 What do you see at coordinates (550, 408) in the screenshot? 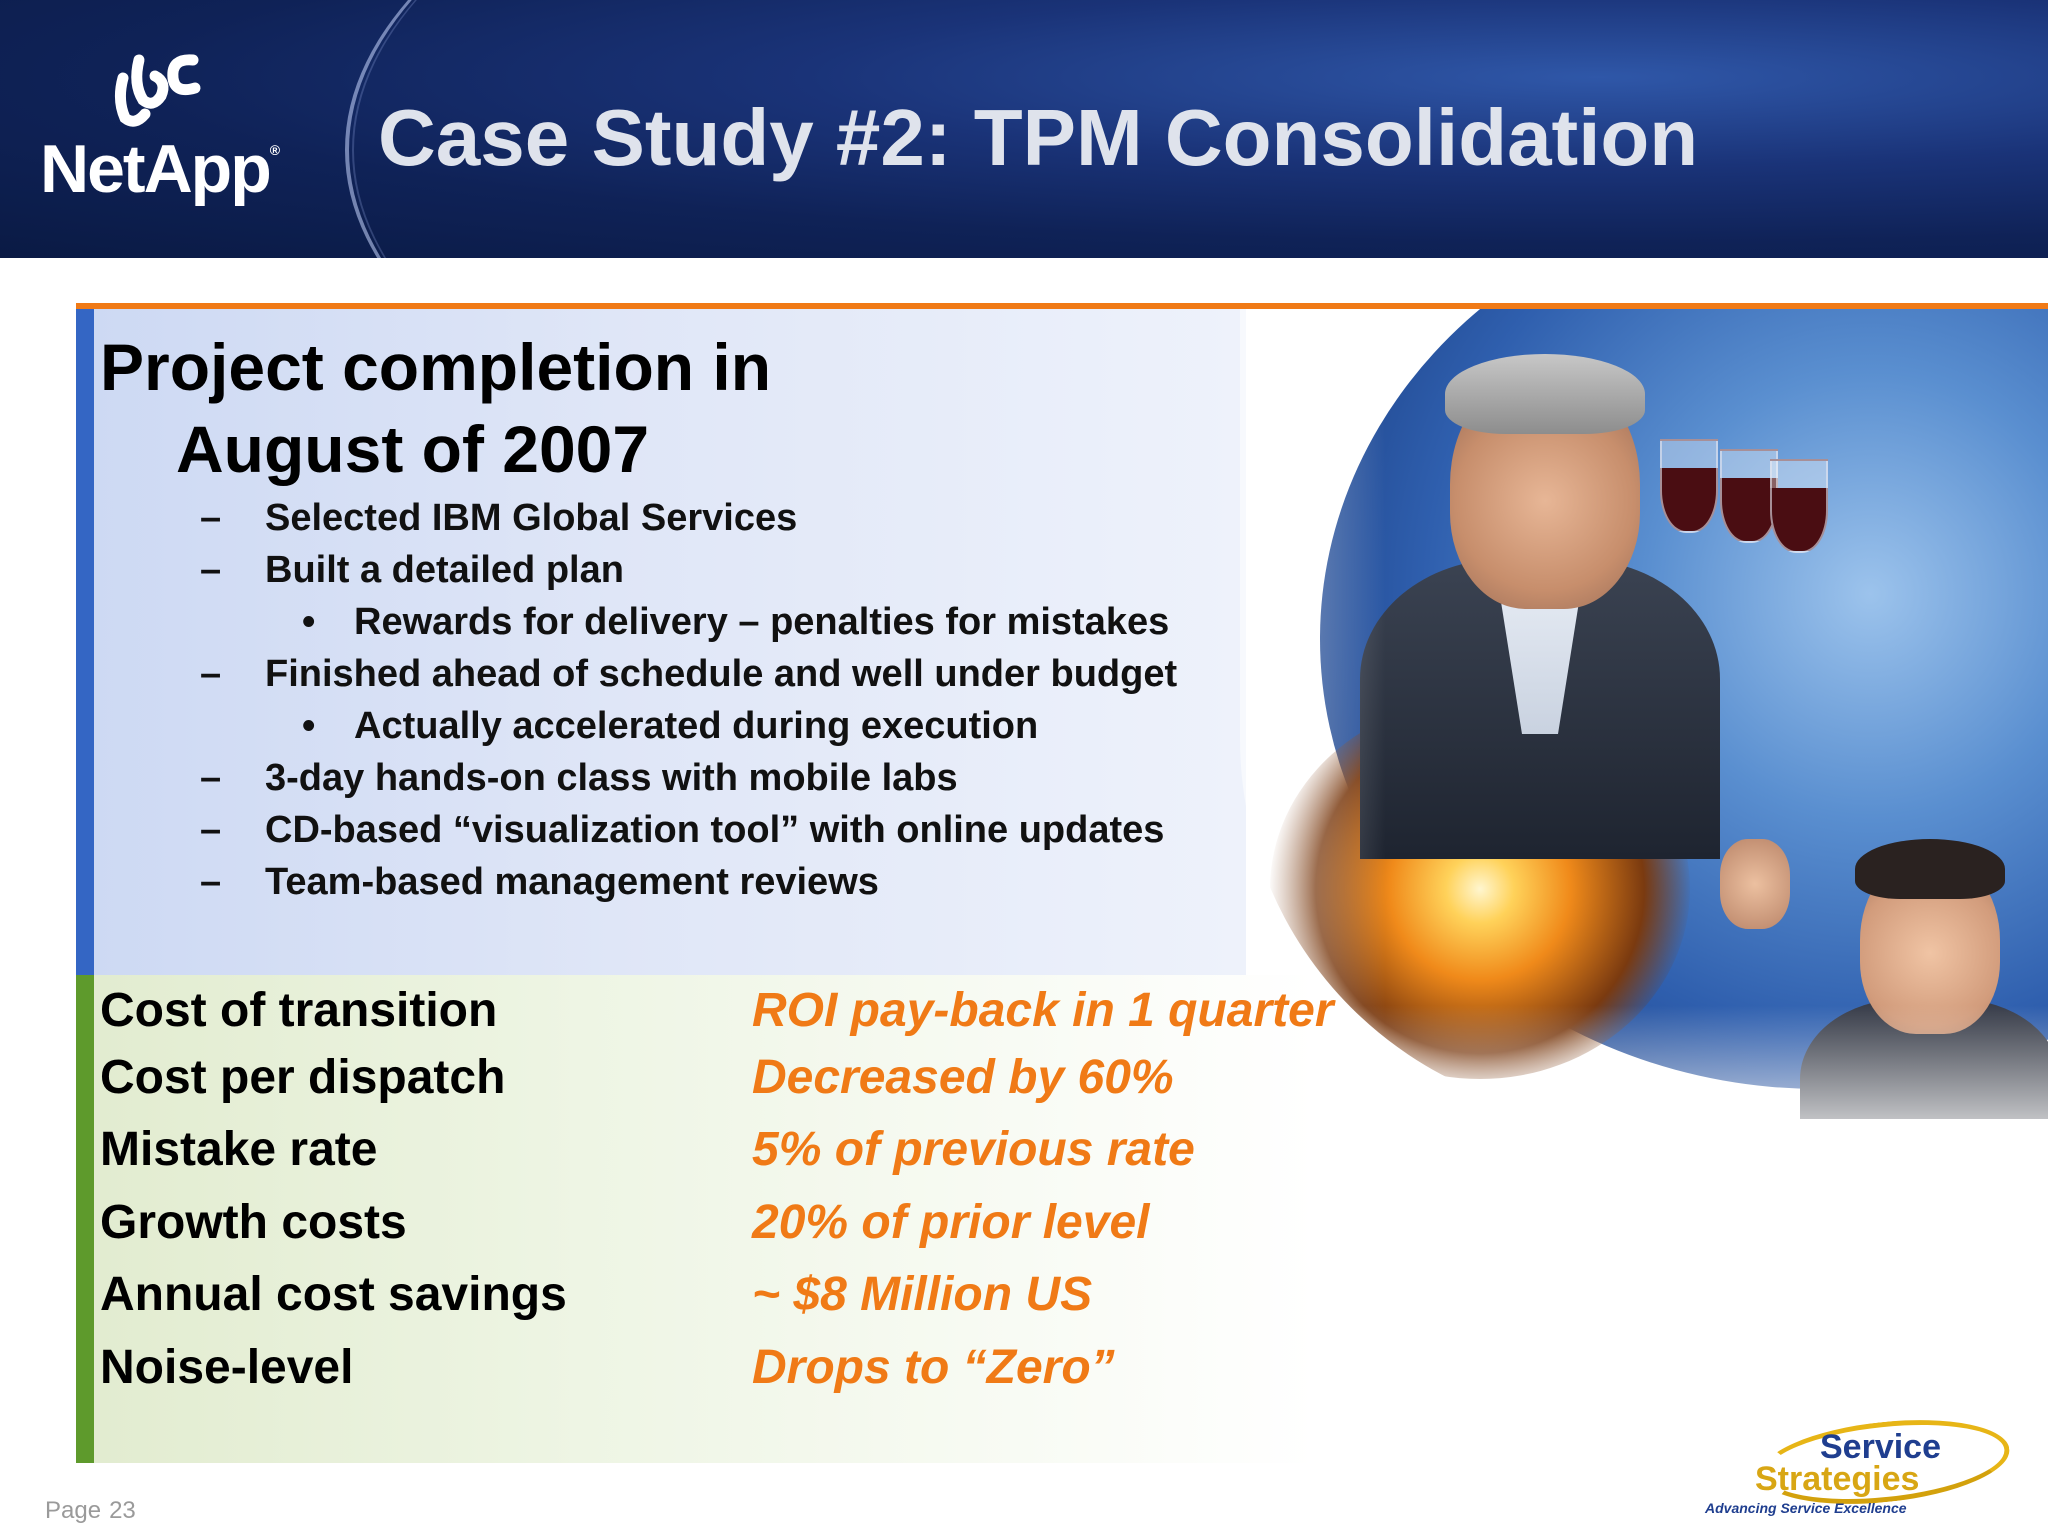
I see `project-heading: Project completion in August of 2007` at bounding box center [550, 408].